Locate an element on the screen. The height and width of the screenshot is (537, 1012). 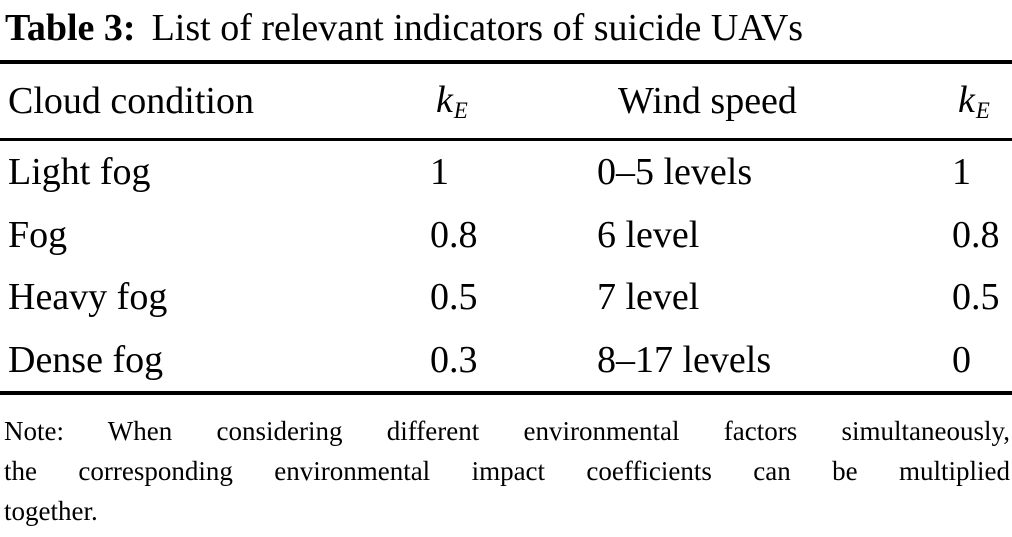
column-header-wind-speed: Wind speed is located at coordinates (707, 101).